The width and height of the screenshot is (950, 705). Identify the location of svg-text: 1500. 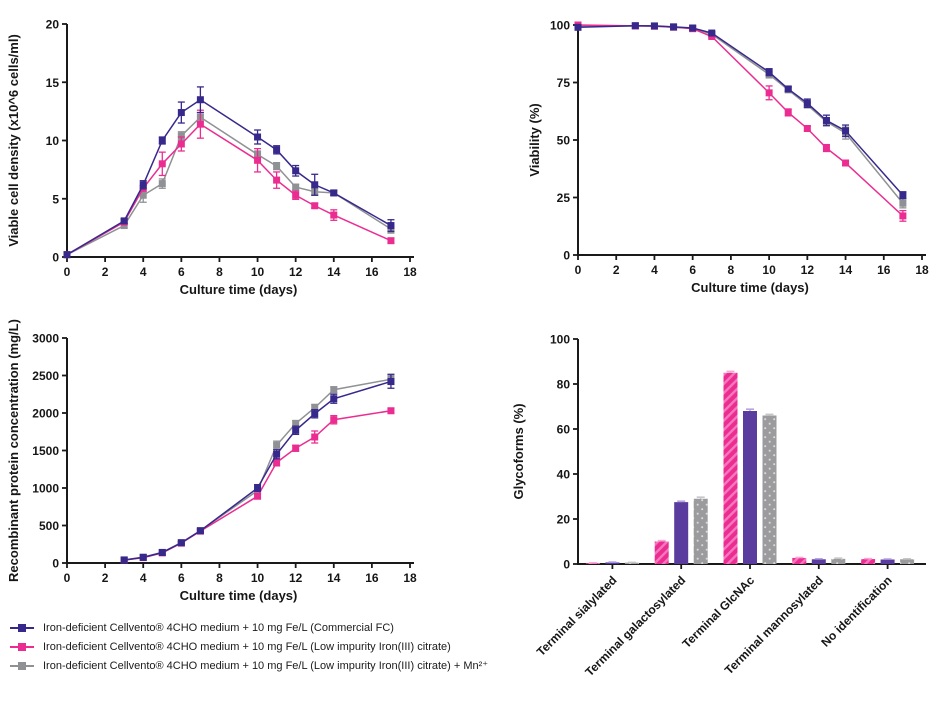
(45, 451).